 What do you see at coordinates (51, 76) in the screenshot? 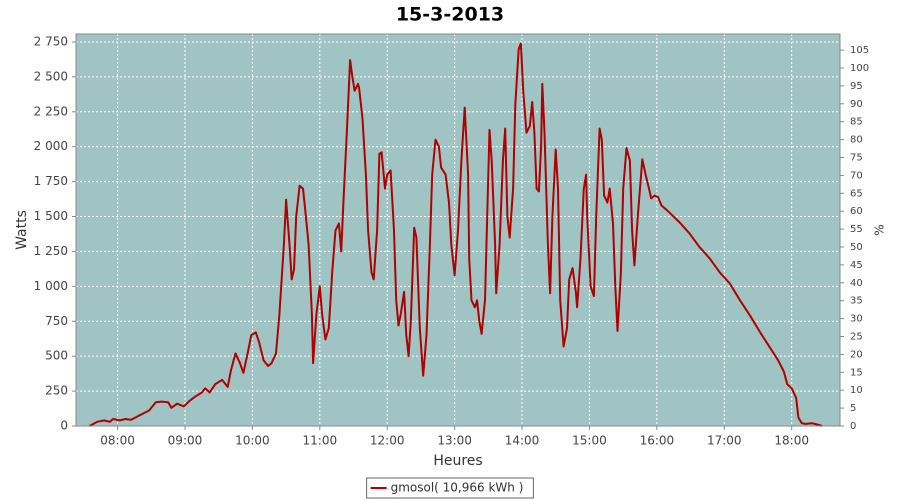
I see `y-tick-label: 2 500` at bounding box center [51, 76].